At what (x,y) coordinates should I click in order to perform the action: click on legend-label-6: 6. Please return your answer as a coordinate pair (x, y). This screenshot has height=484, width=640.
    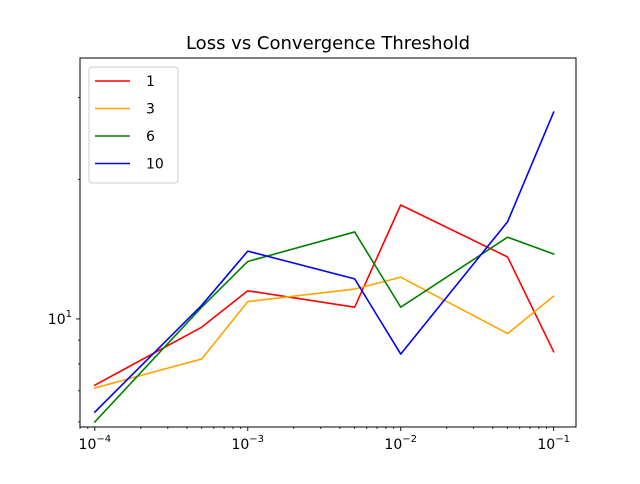
    Looking at the image, I should click on (150, 137).